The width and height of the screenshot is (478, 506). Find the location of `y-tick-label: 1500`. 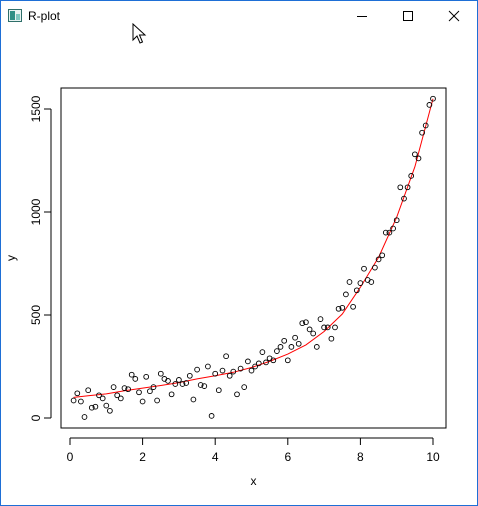

y-tick-label: 1500 is located at coordinates (36, 108).